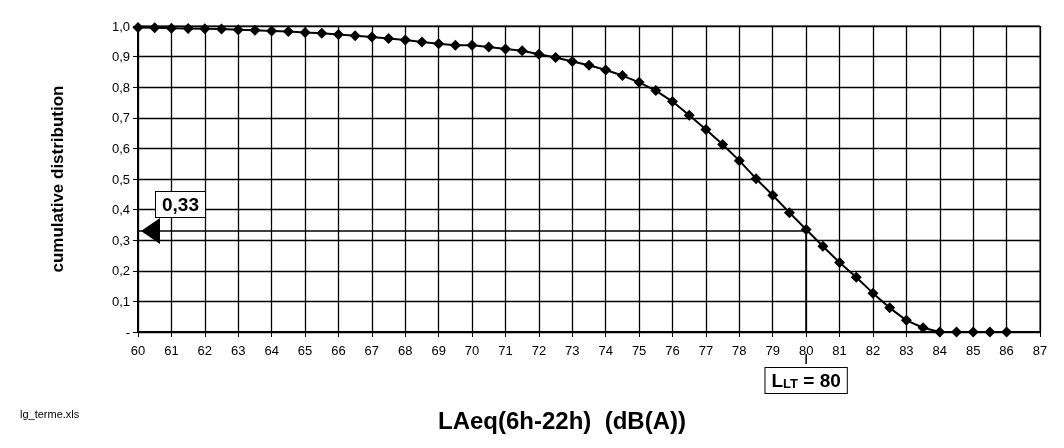 The width and height of the screenshot is (1064, 448). I want to click on x-tick-label: 73, so click(572, 350).